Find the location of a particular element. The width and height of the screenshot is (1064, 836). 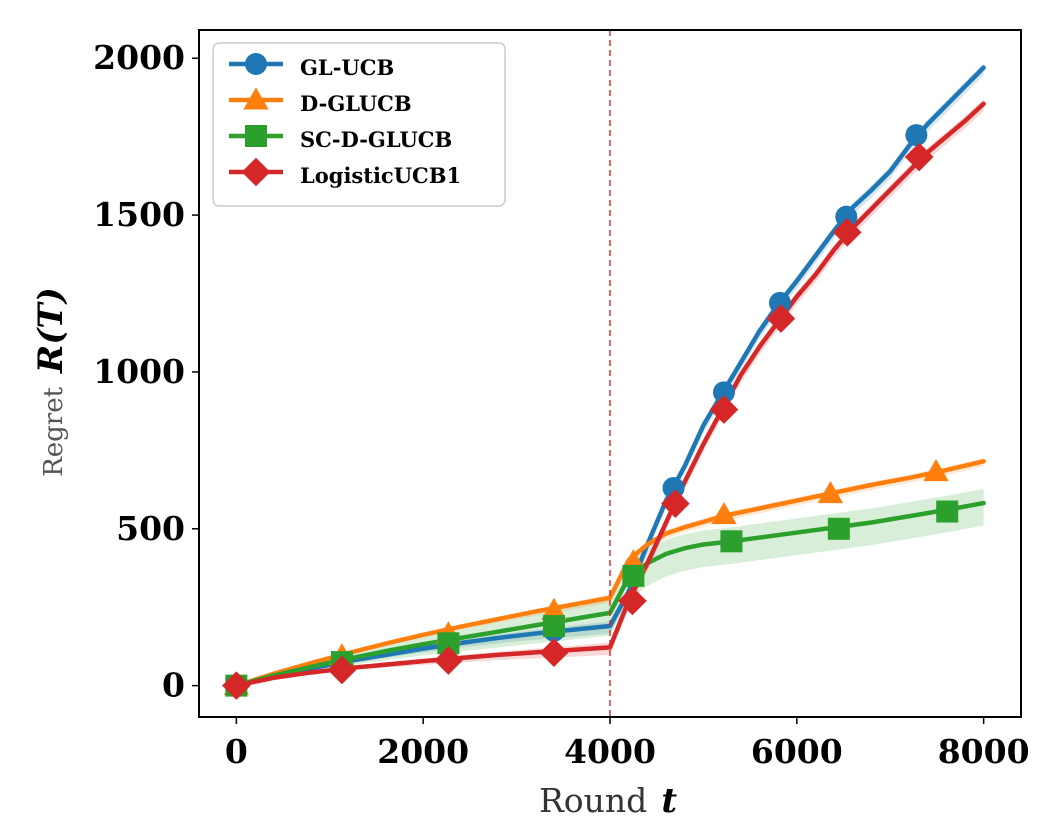

x-tick-label: 0 is located at coordinates (236, 751).